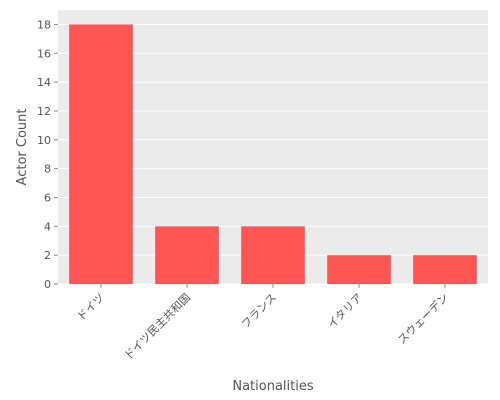 This screenshot has height=400, width=500. I want to click on x-tick-label: イタリア, so click(345, 311).